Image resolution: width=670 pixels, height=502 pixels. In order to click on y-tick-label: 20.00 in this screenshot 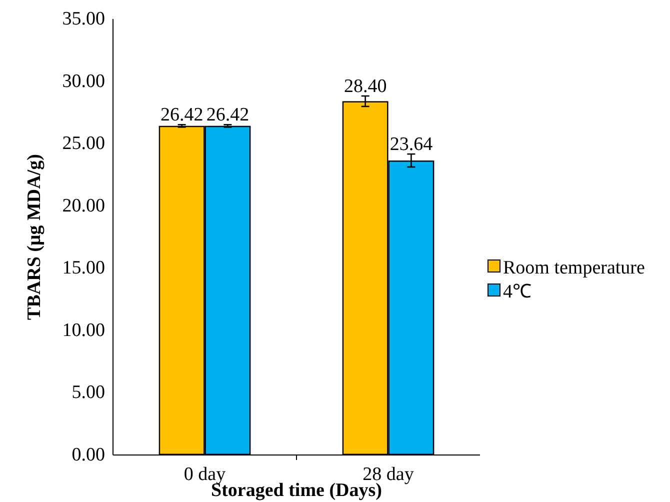, I will do `click(83, 205)`.